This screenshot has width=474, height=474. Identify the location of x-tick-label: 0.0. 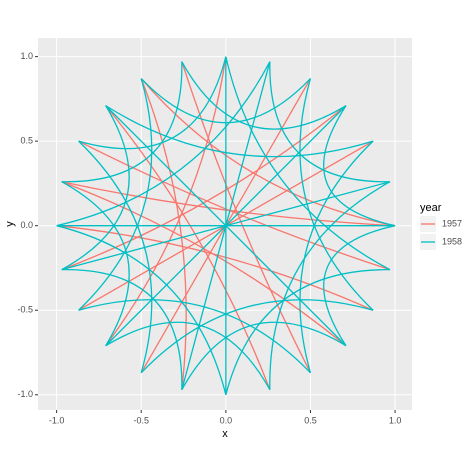
(226, 420).